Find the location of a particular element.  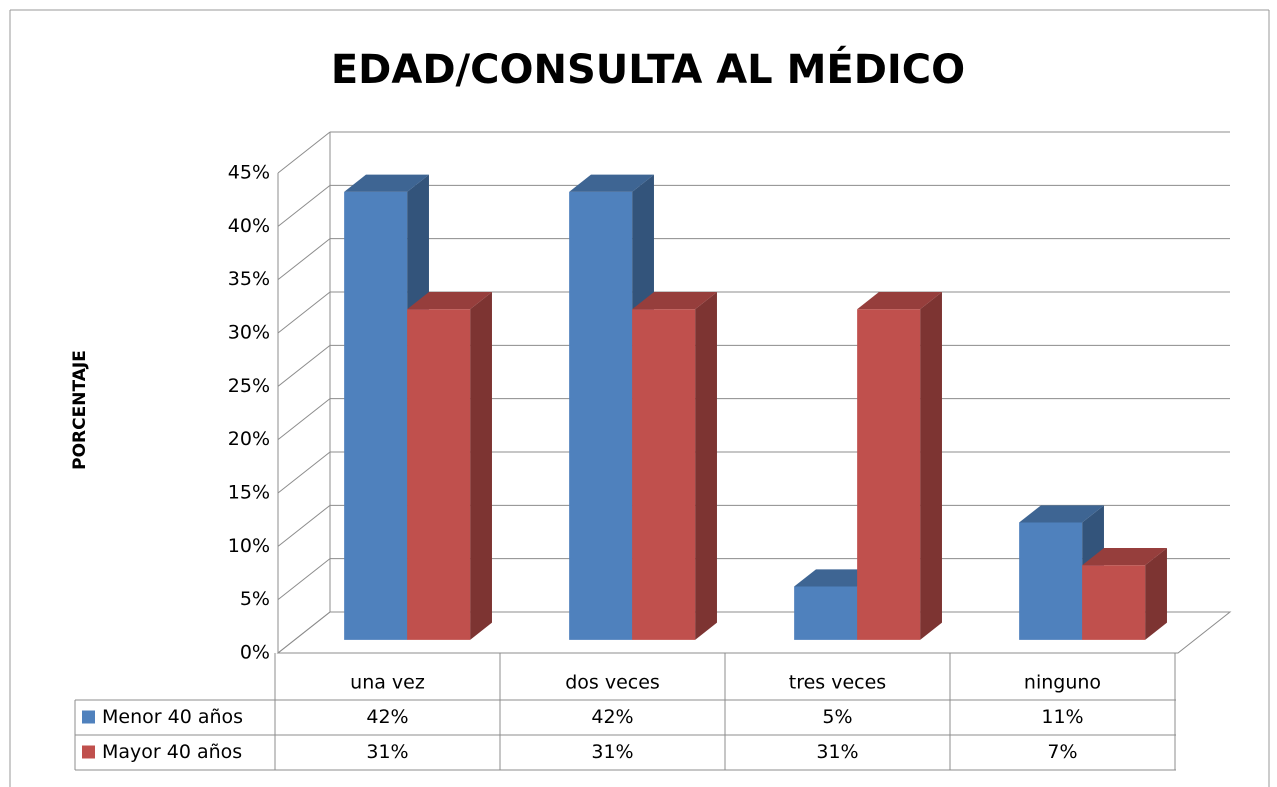

y-axis-title: PORCENTAJE is located at coordinates (80, 410).